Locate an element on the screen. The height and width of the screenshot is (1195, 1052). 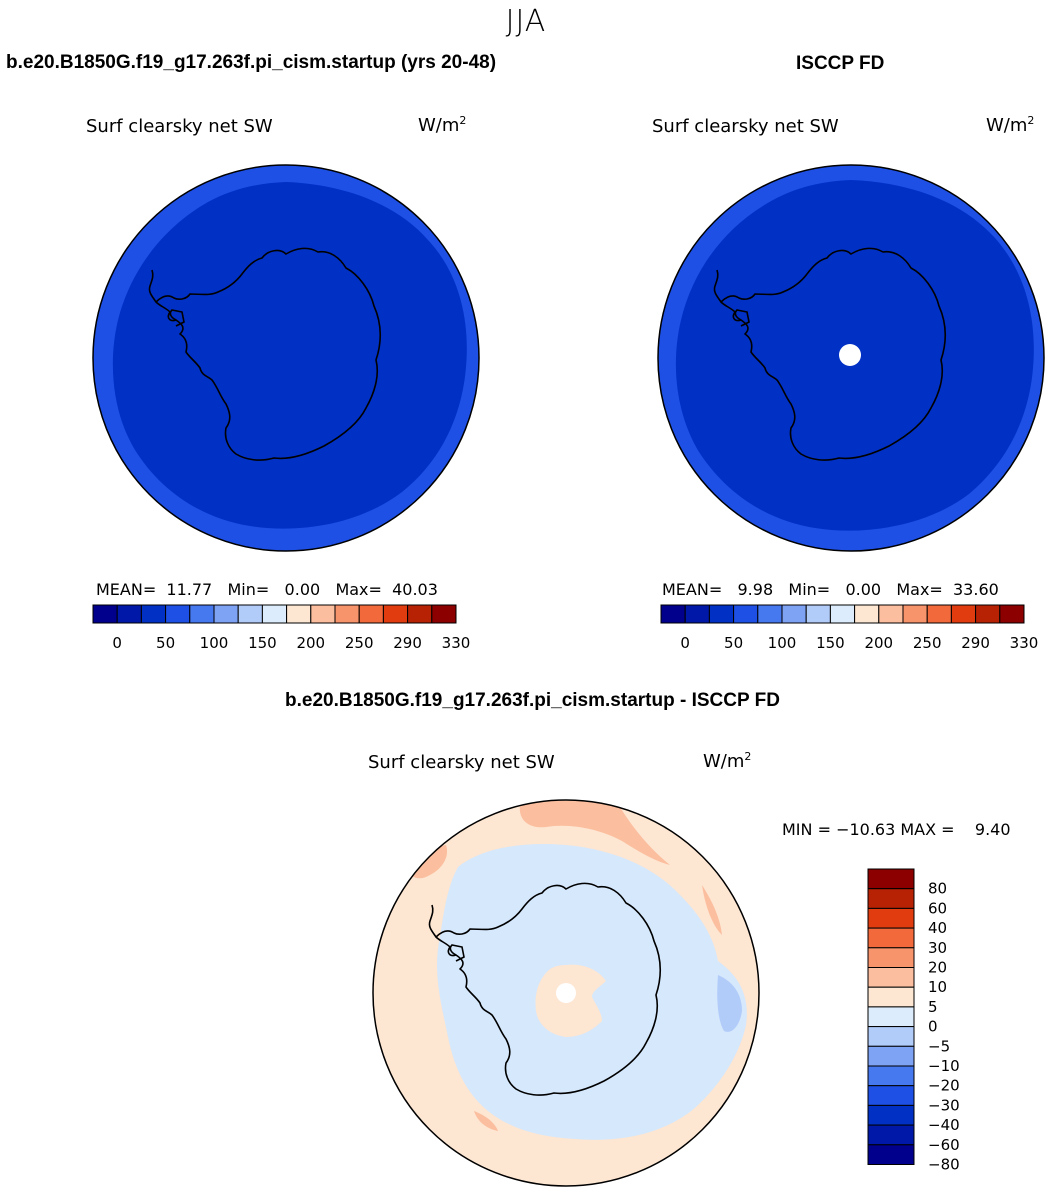
panel2-stats: MEAN= 9.98 Min= 0.00 Max= 33.60 is located at coordinates (830, 589).